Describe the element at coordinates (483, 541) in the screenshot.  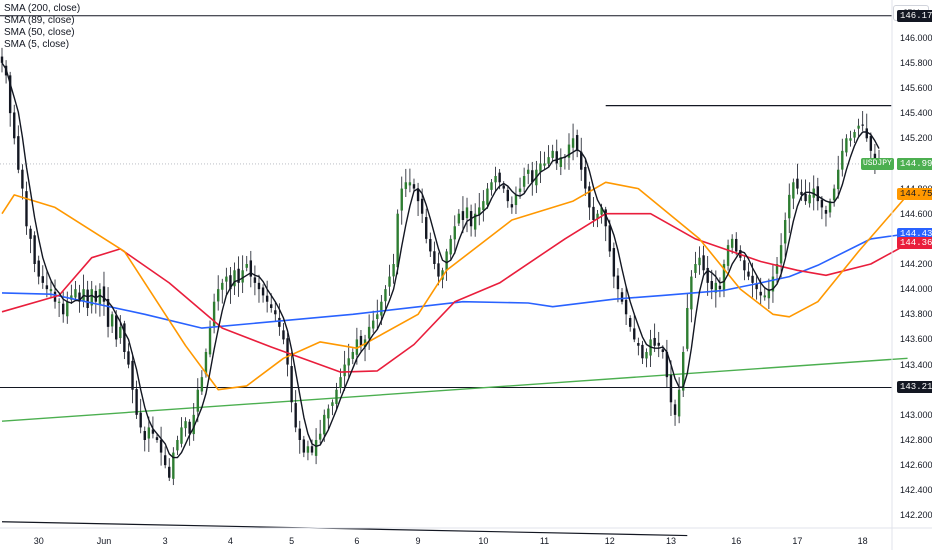
I see `time-tick-label: 10` at that location.